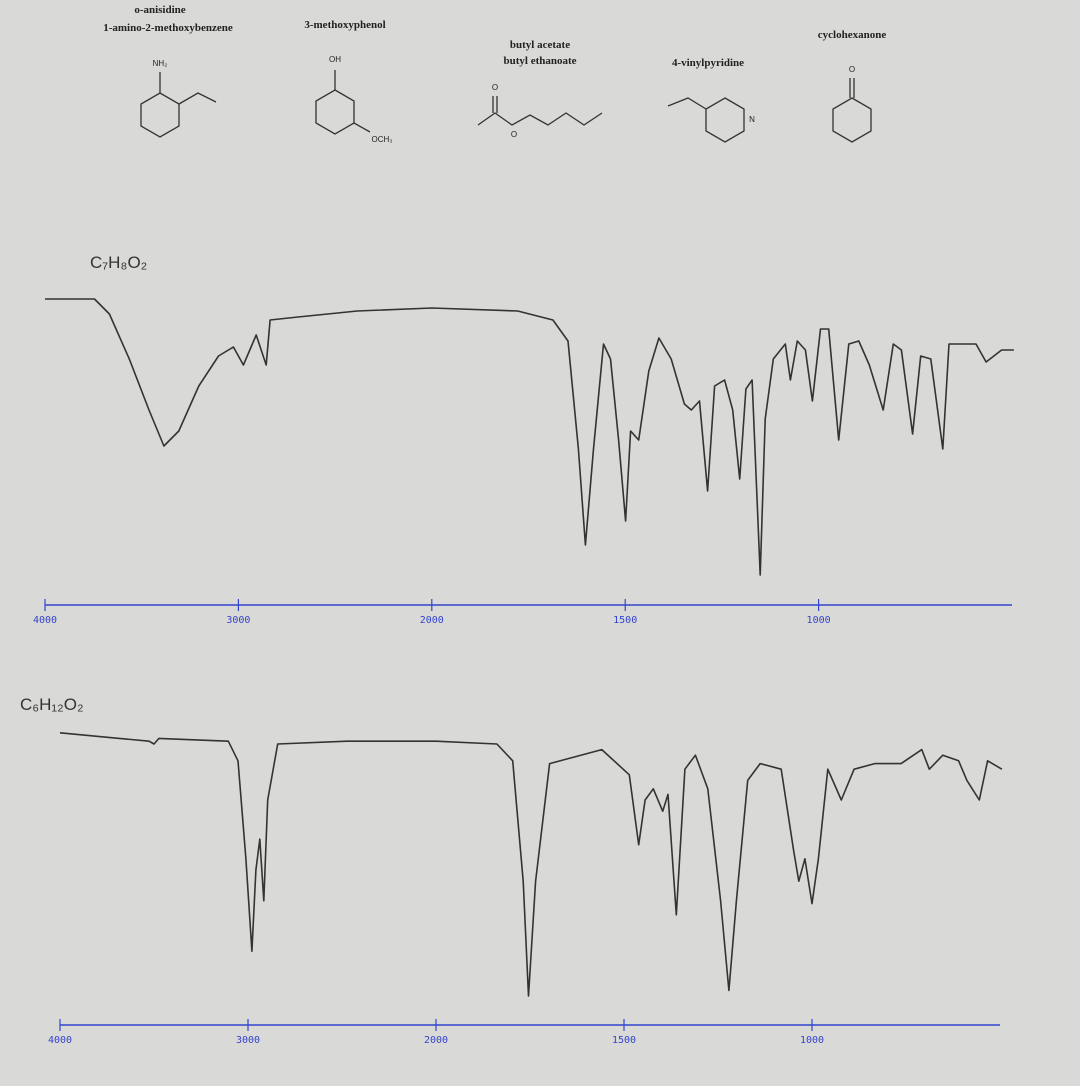 The image size is (1080, 1086). What do you see at coordinates (381, 139) in the screenshot?
I see `atom-label: OCH₃` at bounding box center [381, 139].